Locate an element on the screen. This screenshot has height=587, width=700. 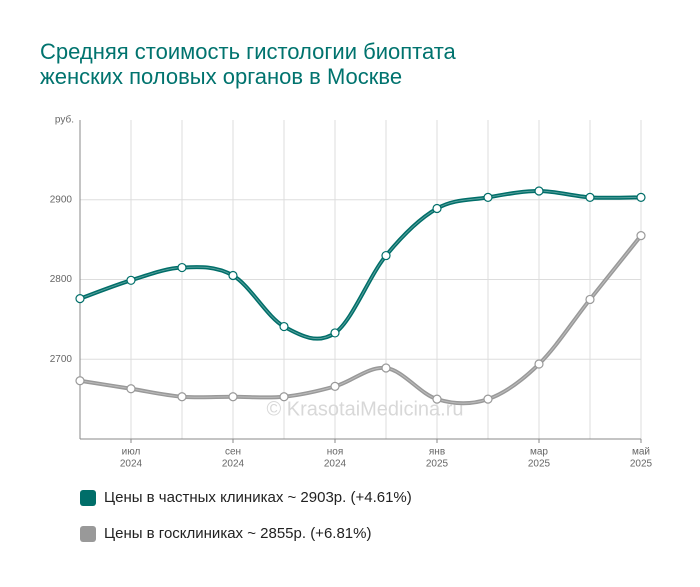
chart-title: женских половых органов в Москве is located at coordinates (221, 76).